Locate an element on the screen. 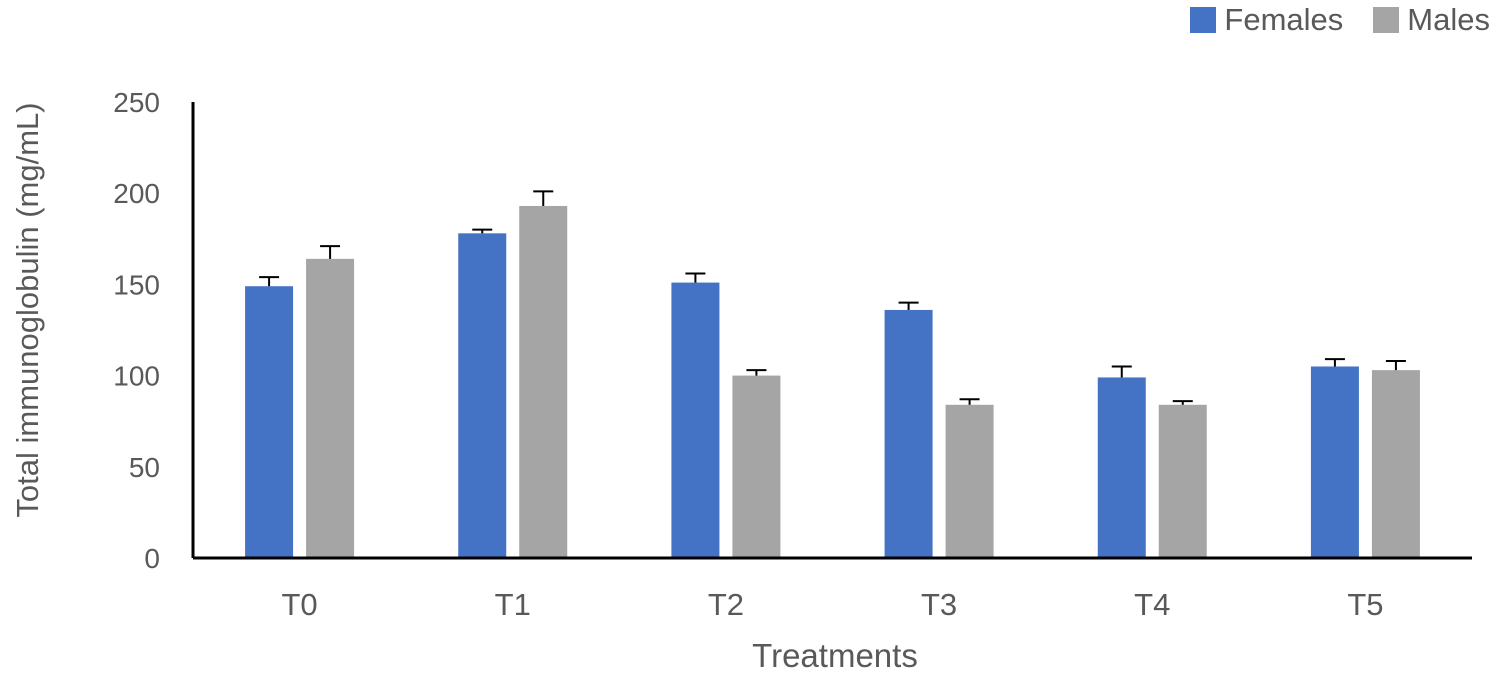 The width and height of the screenshot is (1500, 685). legend-swatch-females is located at coordinates (1203, 20).